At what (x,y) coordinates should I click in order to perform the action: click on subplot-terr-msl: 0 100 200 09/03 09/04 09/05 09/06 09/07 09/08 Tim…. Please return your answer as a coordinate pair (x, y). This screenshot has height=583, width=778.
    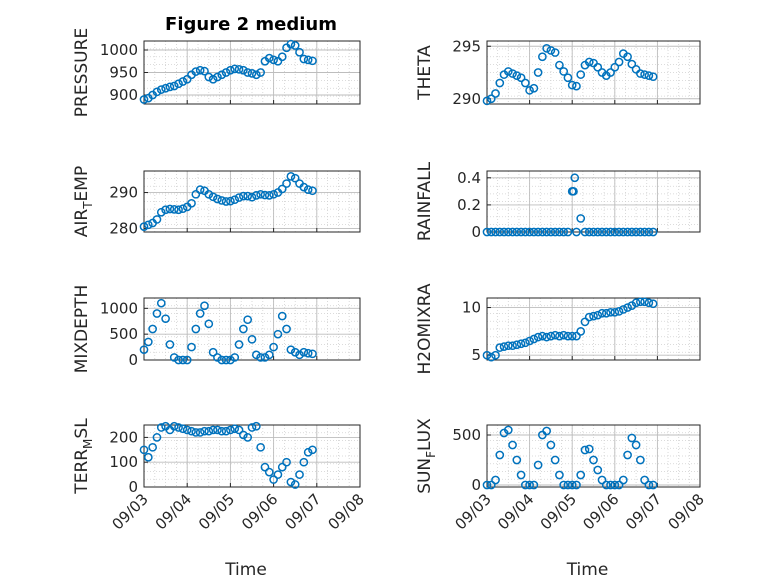
    Looking at the image, I should click on (220, 499).